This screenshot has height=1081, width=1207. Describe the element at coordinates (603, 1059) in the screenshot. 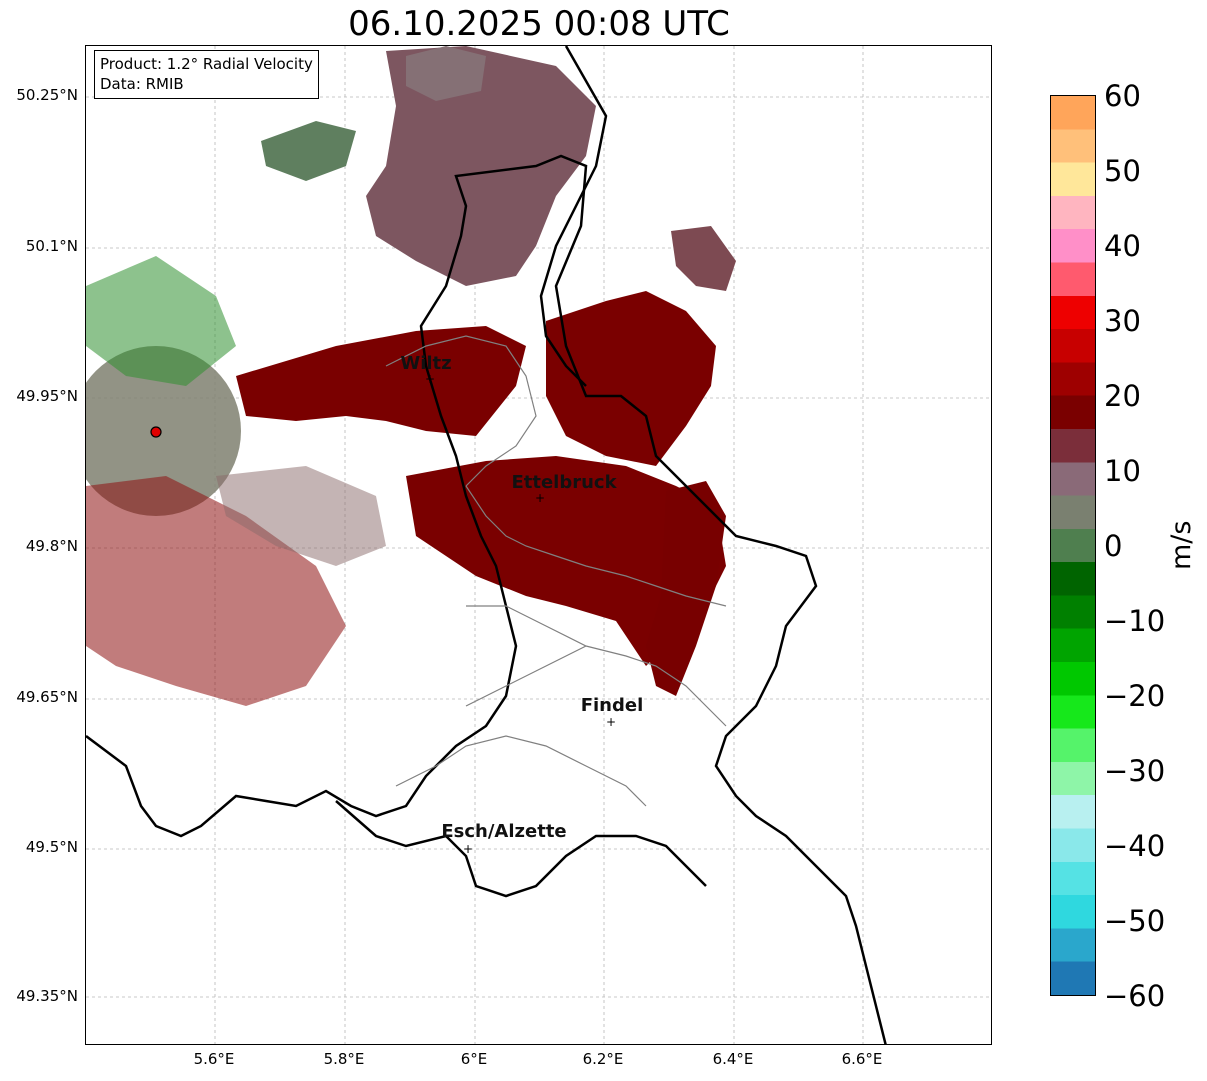

I see `lon-label: 6.2°E` at that location.